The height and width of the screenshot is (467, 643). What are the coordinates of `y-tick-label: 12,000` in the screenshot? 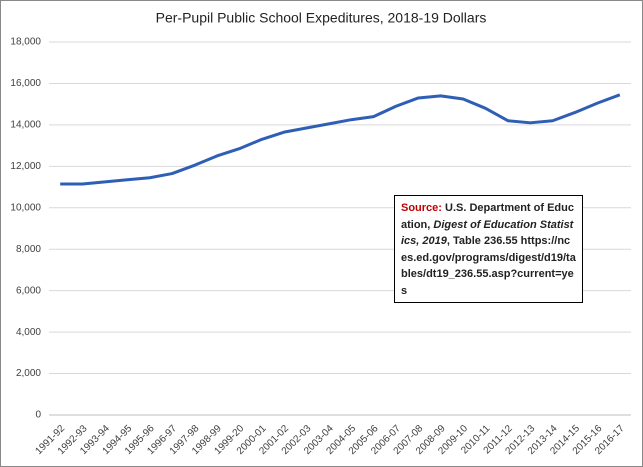 It's located at (25, 166).